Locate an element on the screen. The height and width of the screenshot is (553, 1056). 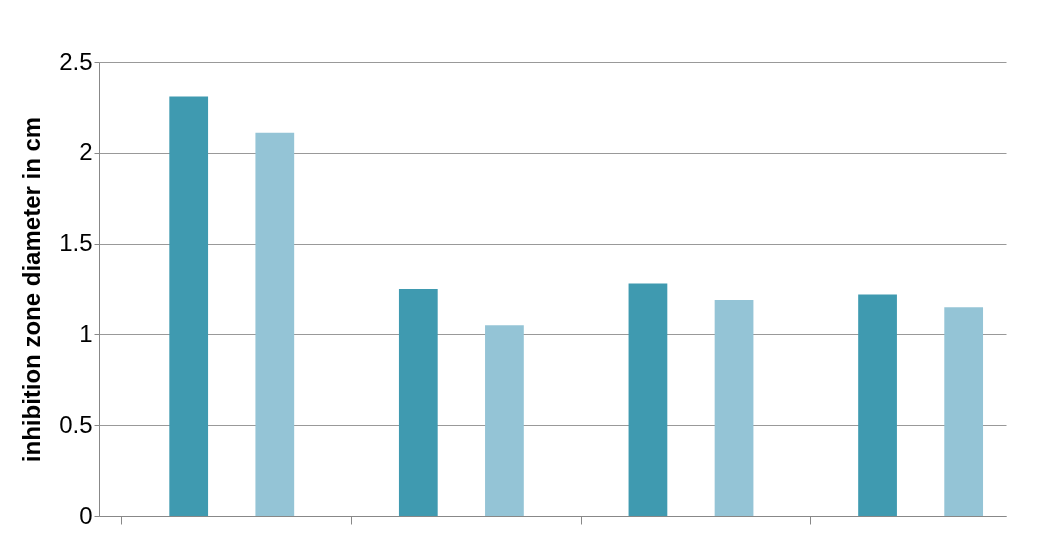
y-tick-label: 1.5 is located at coordinates (76, 243).